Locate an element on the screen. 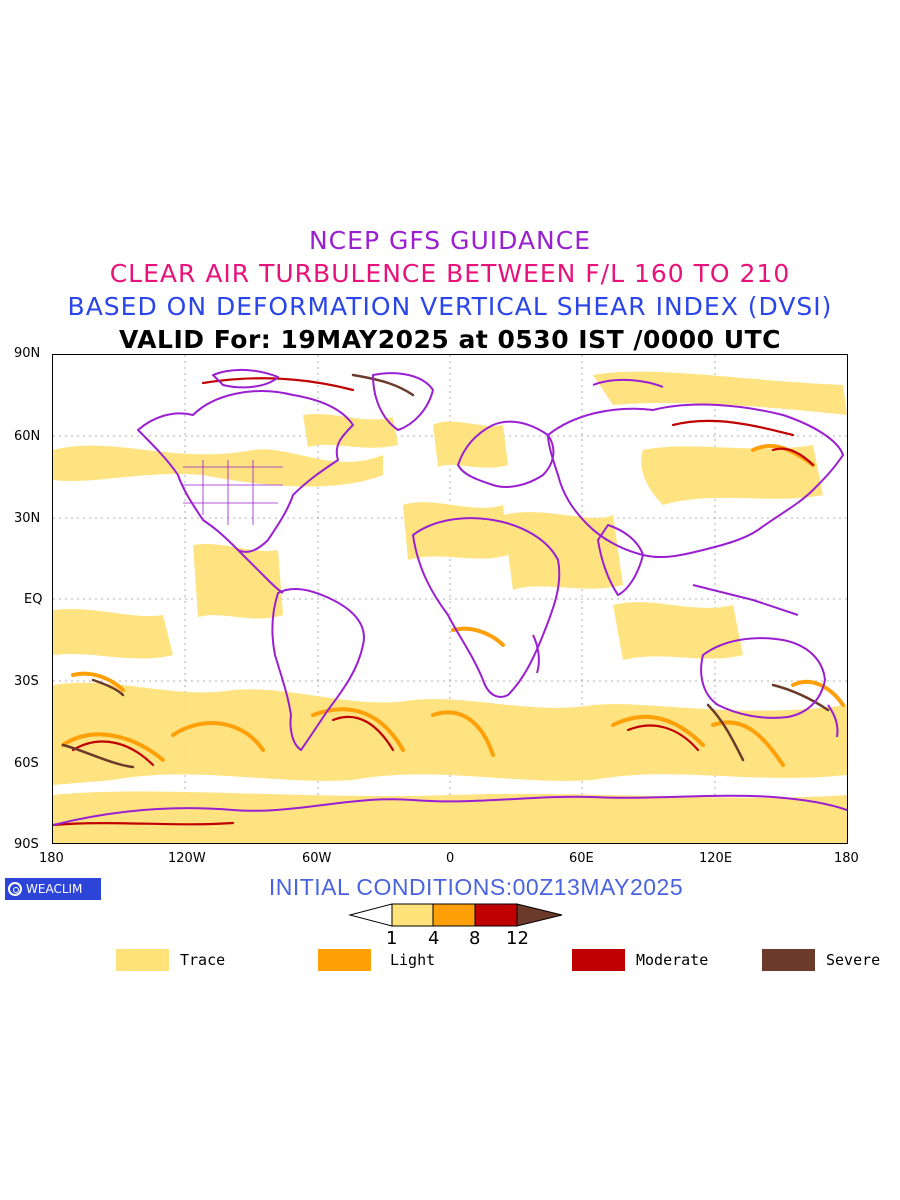  colorbar-under is located at coordinates (370, 915).